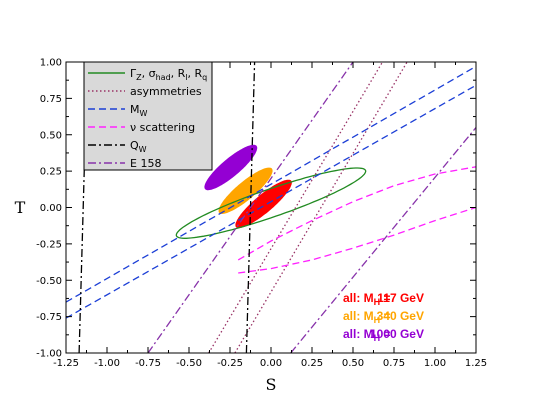  I want to click on legend-label: QW, so click(138, 146).